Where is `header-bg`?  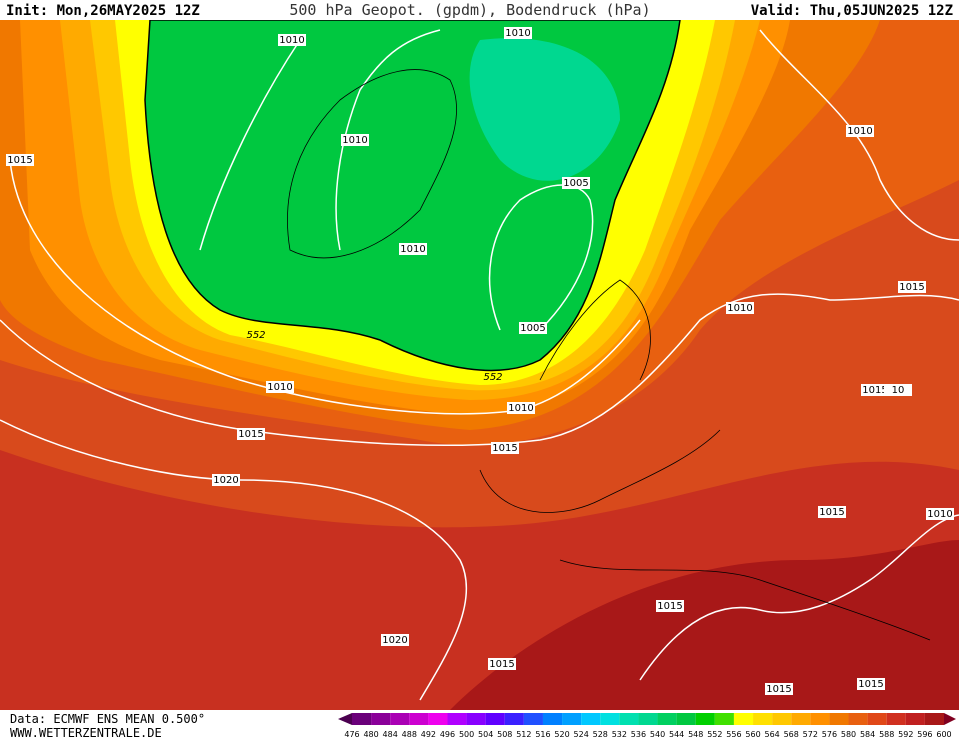
header-bg is located at coordinates (479, 10).